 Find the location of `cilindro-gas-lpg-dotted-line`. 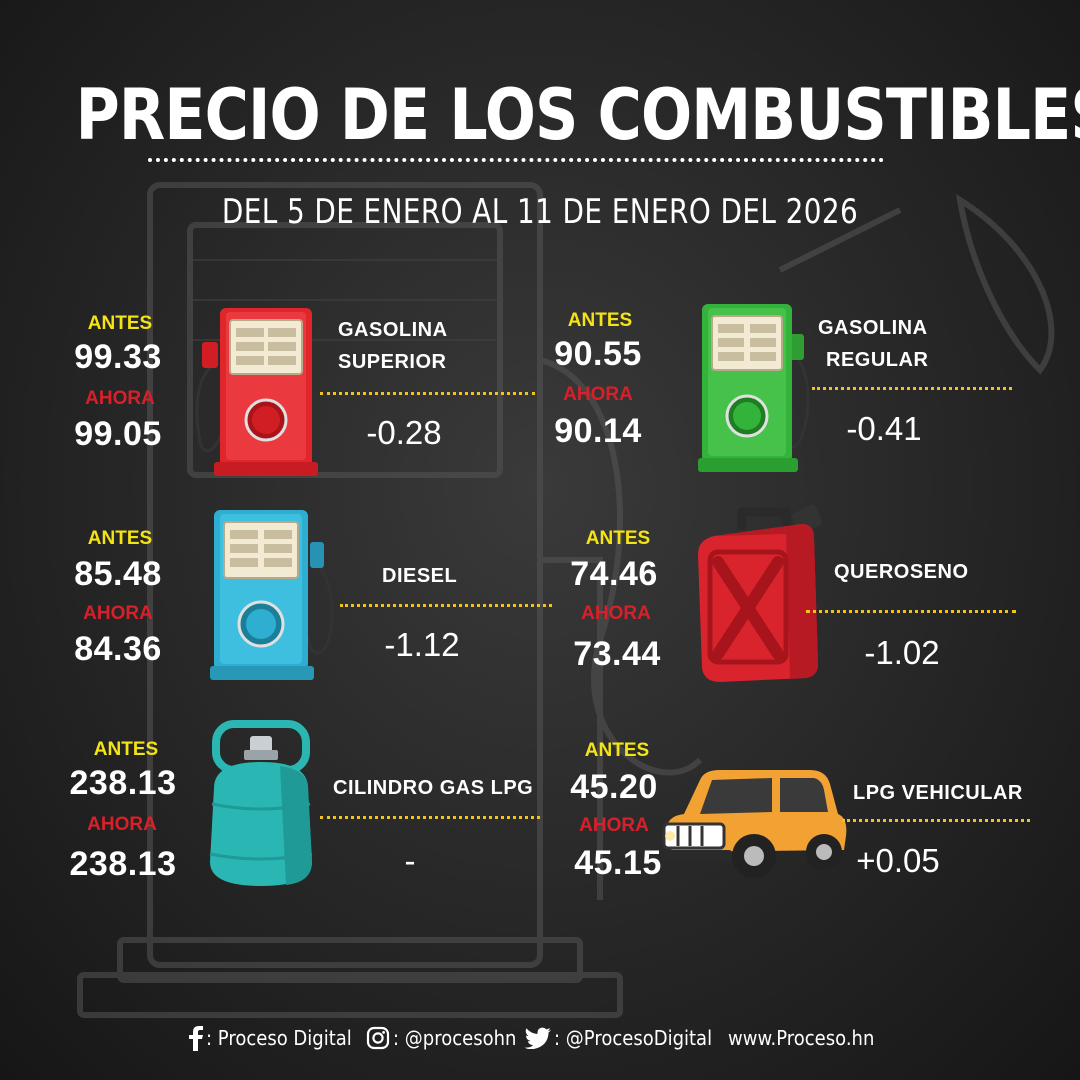

cilindro-gas-lpg-dotted-line is located at coordinates (430, 817).